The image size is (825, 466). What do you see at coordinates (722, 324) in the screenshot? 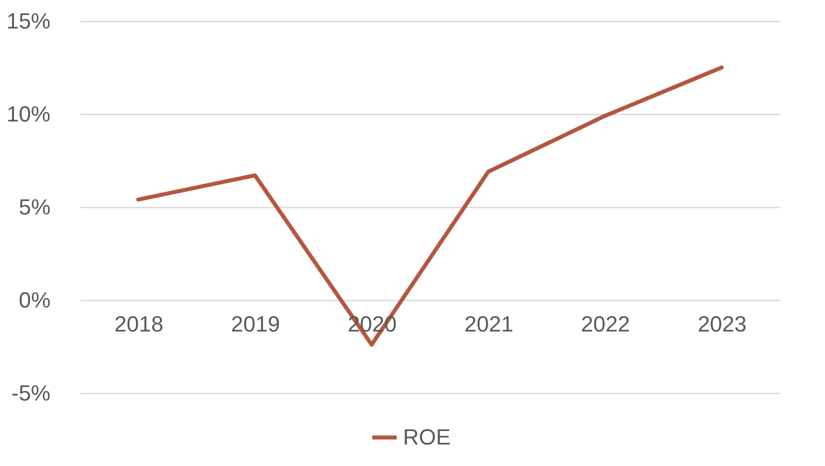
I see `x-tick-label: 2023` at bounding box center [722, 324].